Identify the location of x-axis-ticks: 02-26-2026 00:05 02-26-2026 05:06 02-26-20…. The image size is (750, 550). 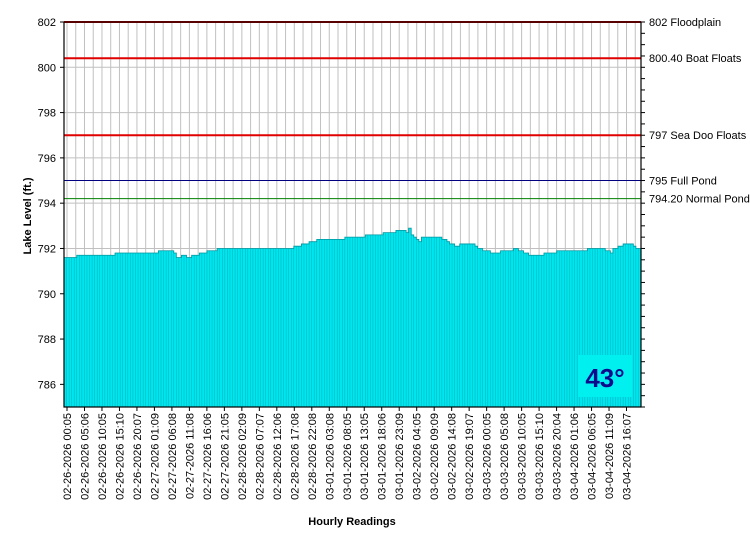
(348, 453).